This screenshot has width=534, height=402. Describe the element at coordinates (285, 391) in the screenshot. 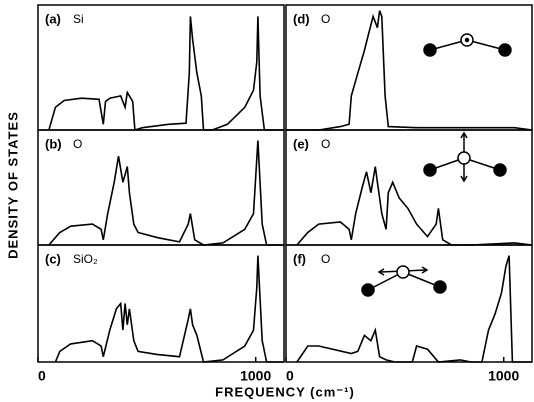

I see `x-axis-label: FREQUENCY (cm⁻¹)` at that location.